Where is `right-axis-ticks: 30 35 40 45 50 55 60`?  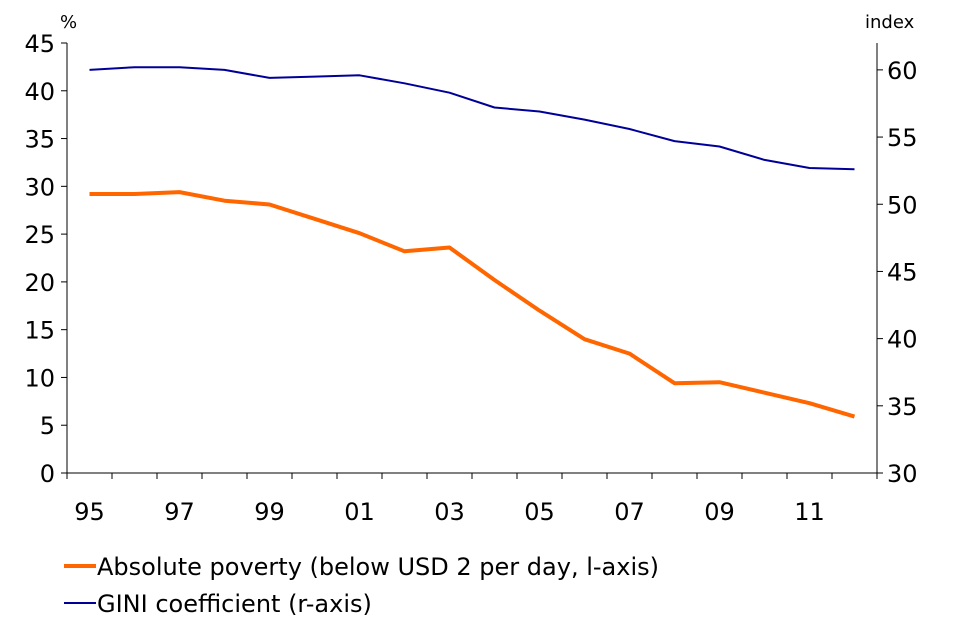 right-axis-ticks: 30 35 40 45 50 55 60 is located at coordinates (897, 272).